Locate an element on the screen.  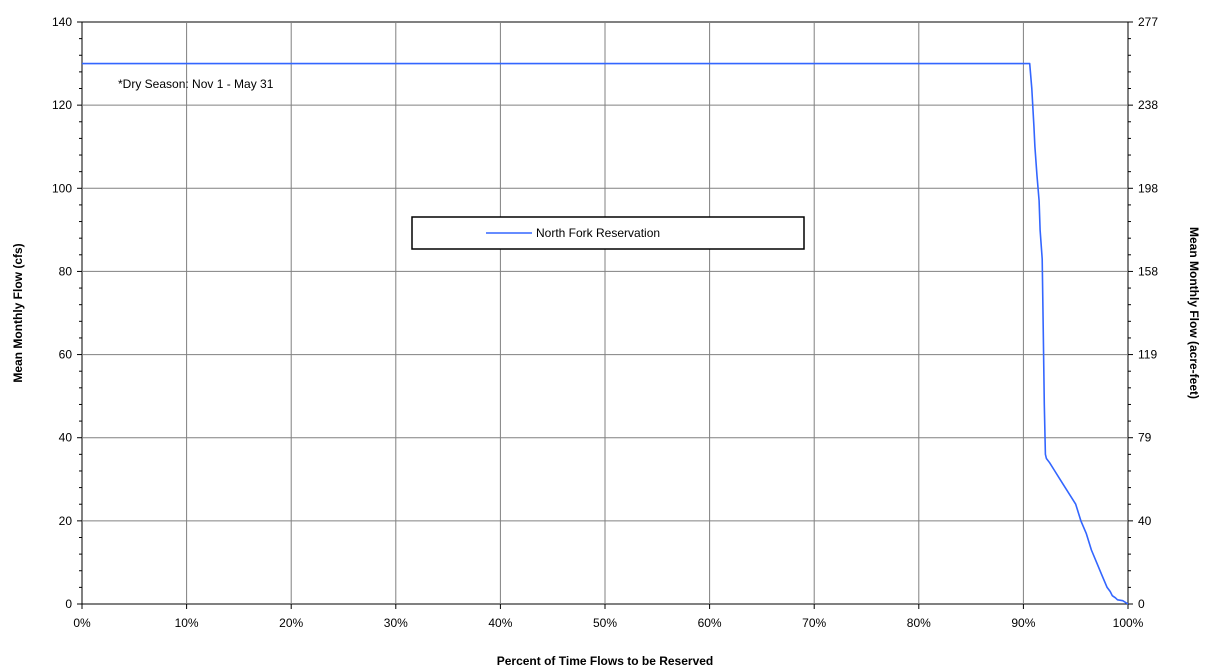
x-tick-label: 80% is located at coordinates (919, 623).